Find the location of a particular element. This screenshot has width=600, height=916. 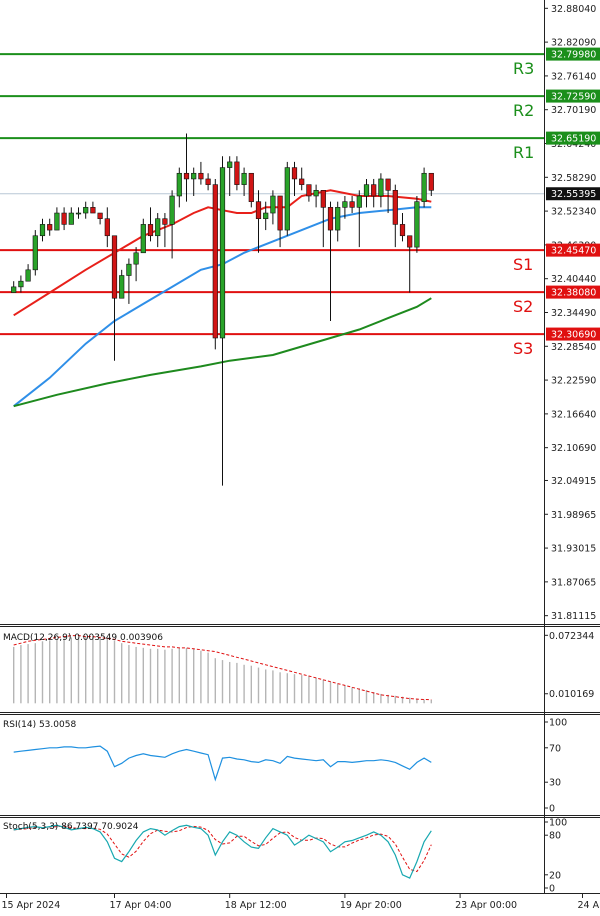

axis-tick-label: 0.072344 is located at coordinates (571, 636).